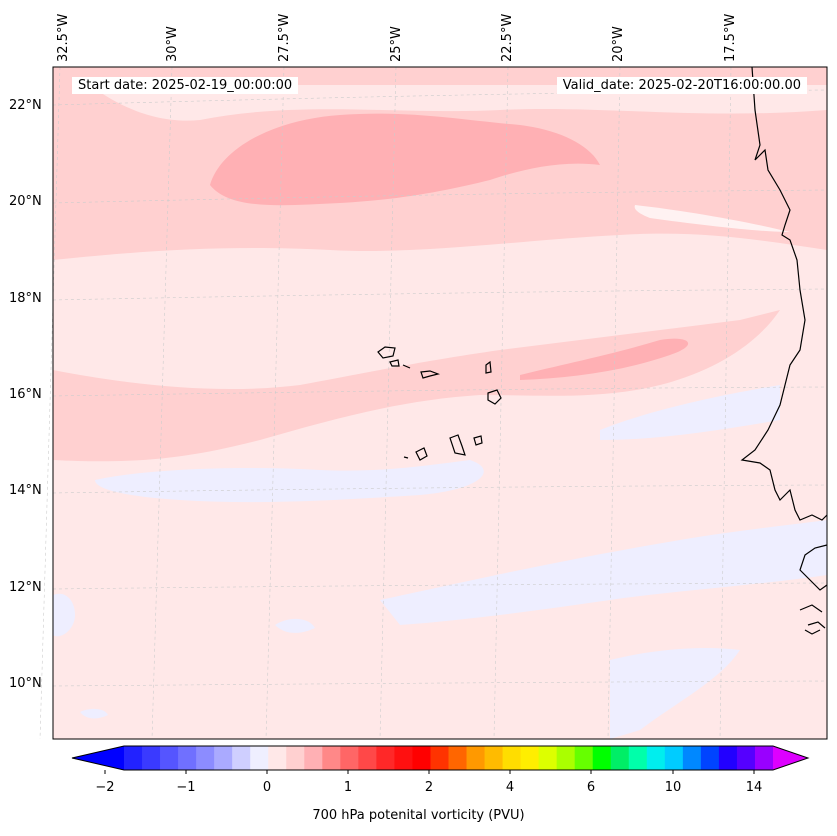 The width and height of the screenshot is (837, 836). I want to click on colorbar-outline, so click(440, 758).